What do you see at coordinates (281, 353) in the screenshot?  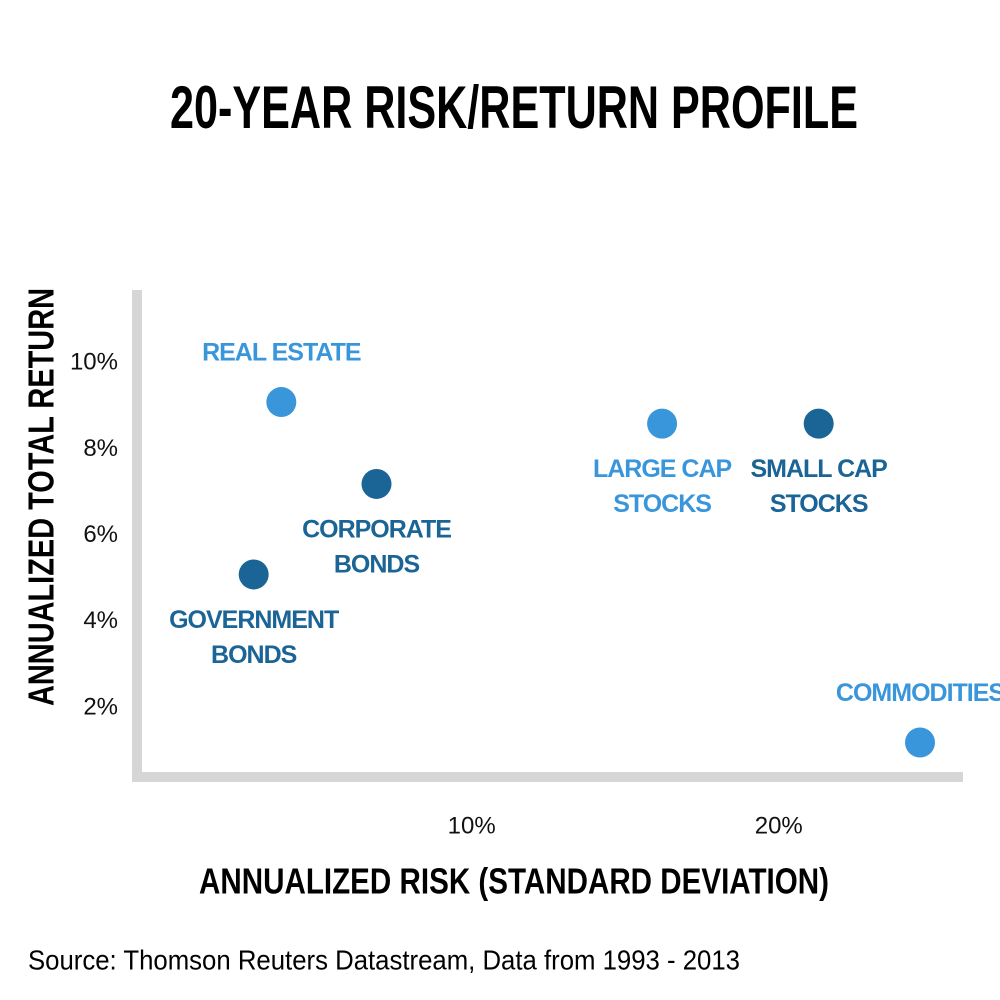 I see `point-label: REAL ESTATE` at bounding box center [281, 353].